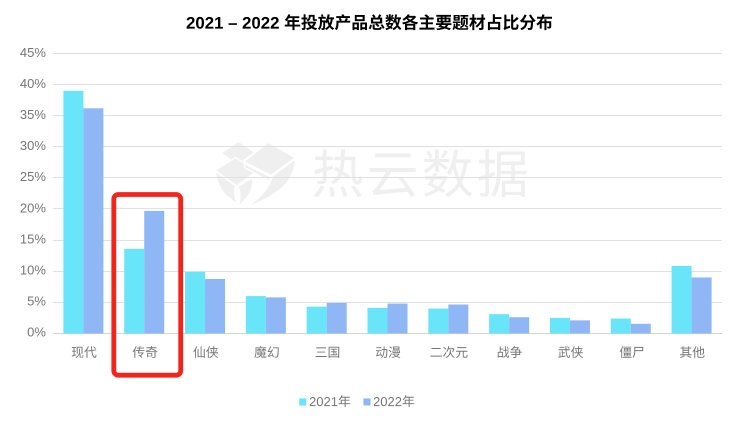 The height and width of the screenshot is (423, 749). I want to click on svg-text: 25%, so click(33, 176).